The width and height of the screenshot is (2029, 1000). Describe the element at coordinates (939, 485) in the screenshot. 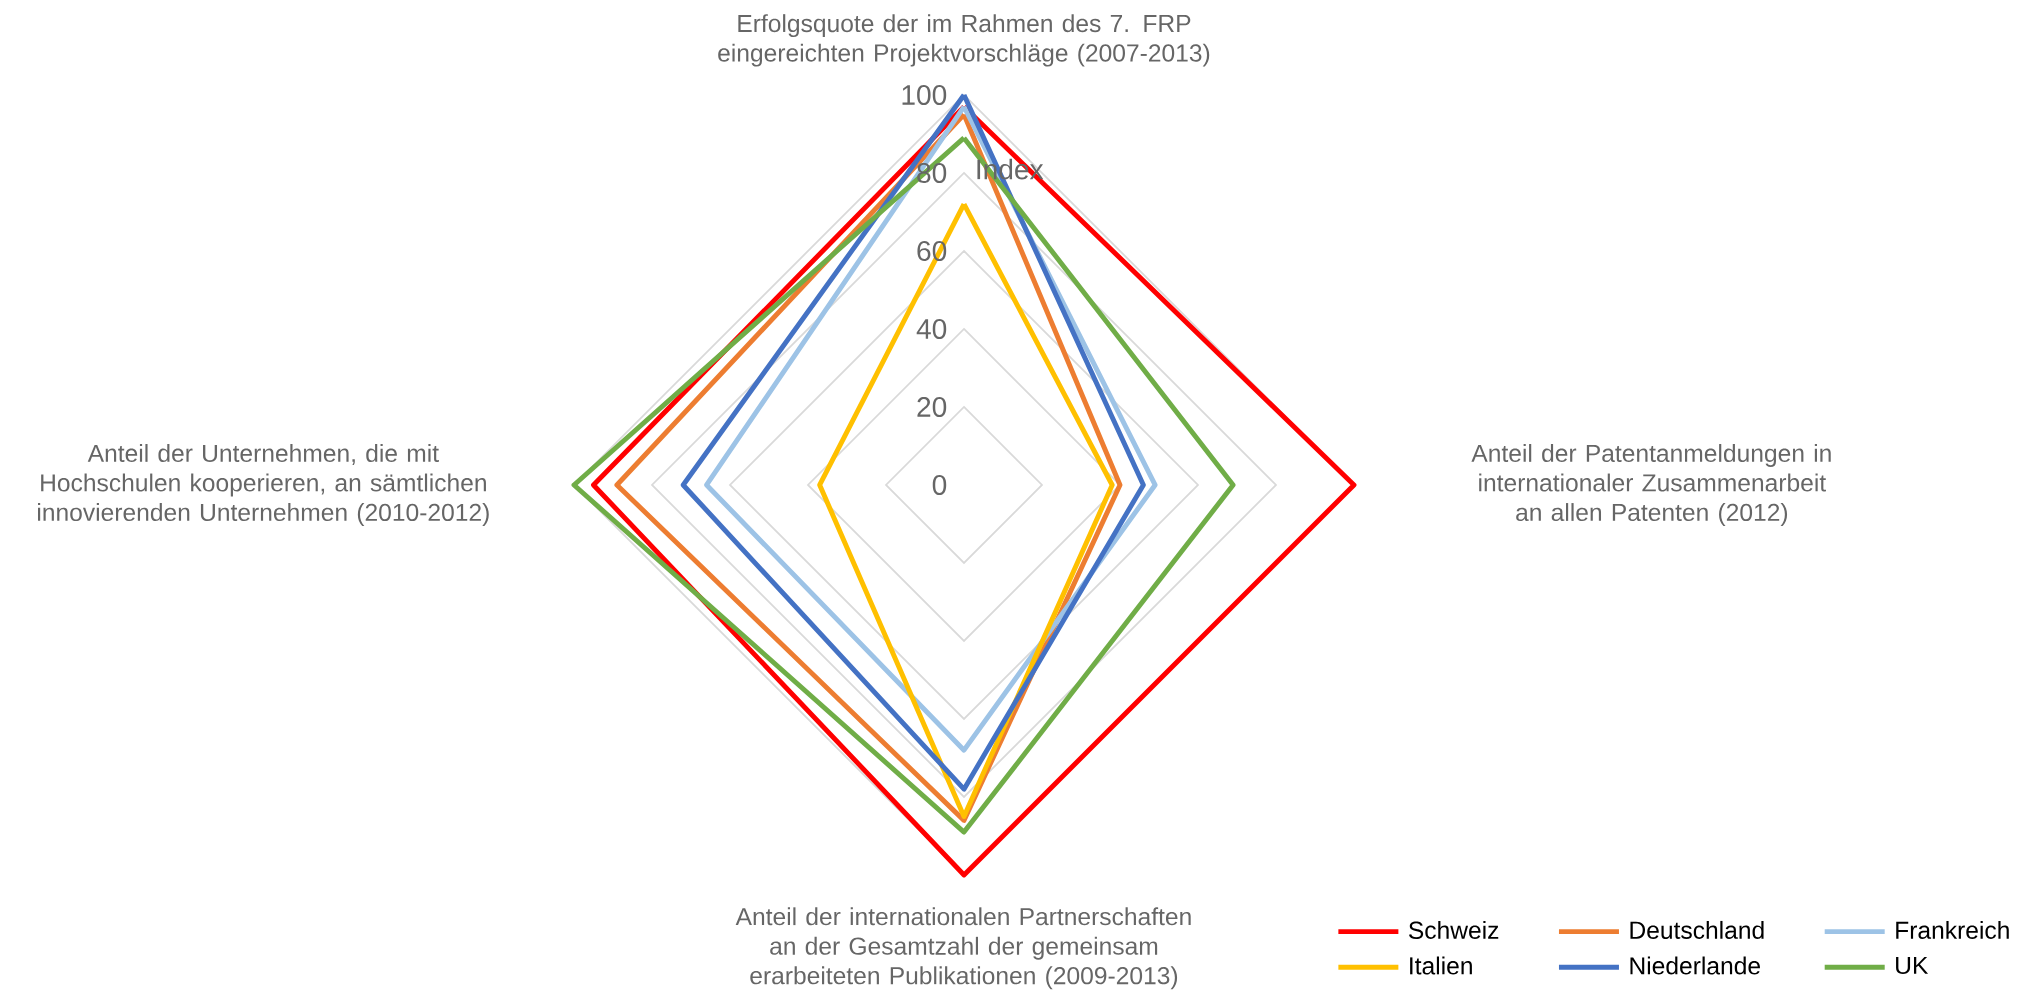

I see `y-tick-label: 0` at that location.